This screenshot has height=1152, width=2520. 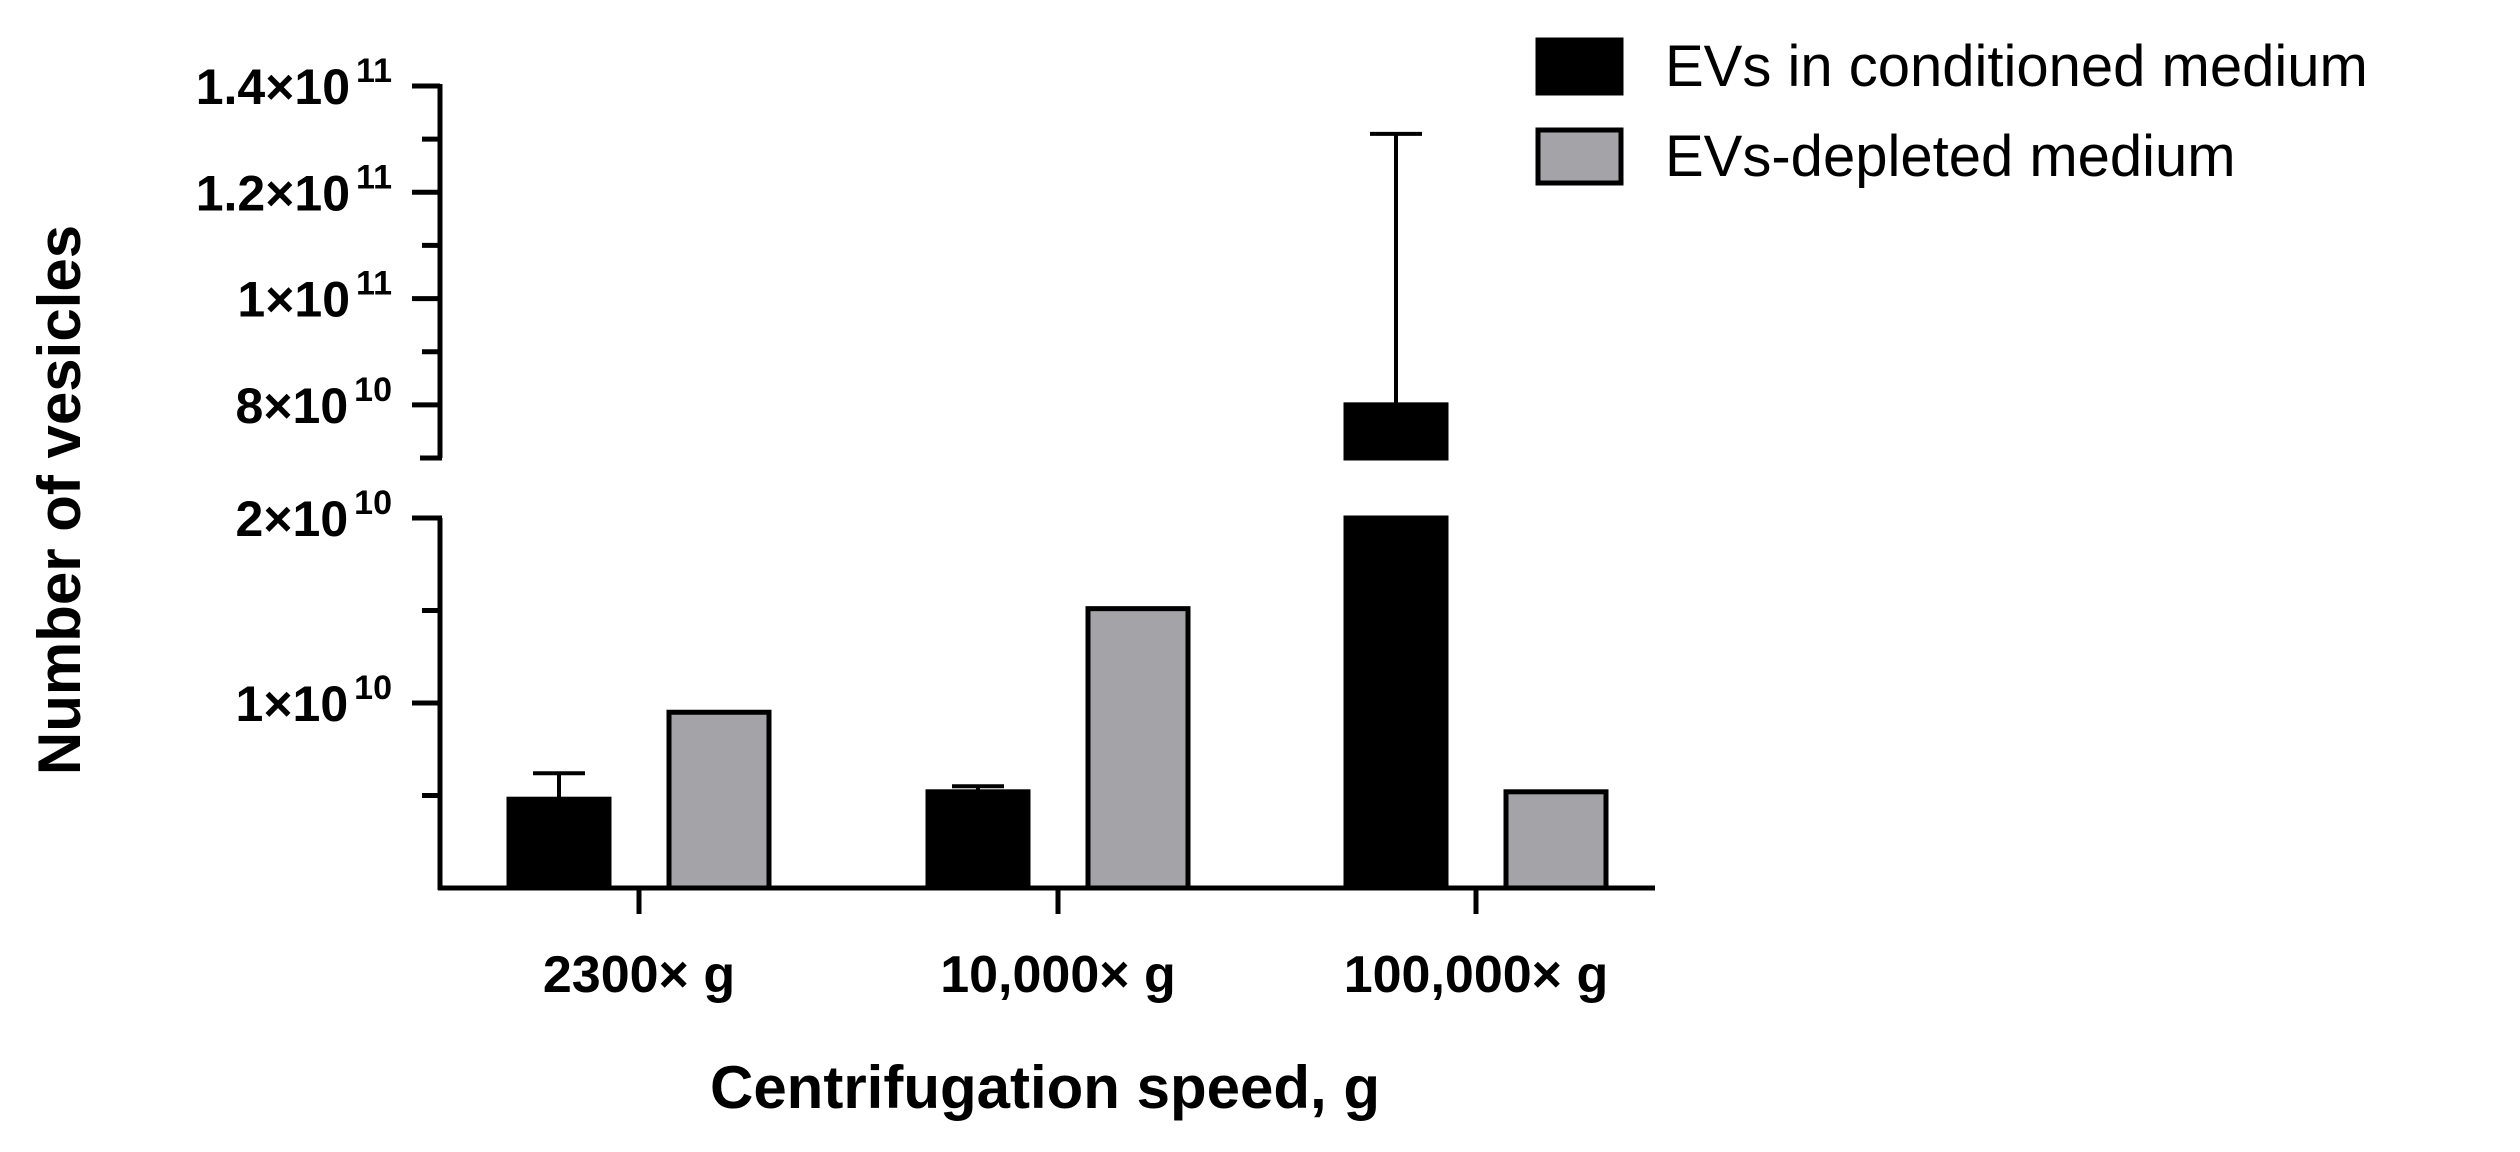 I want to click on bar-conditioned-lower, so click(x=1396, y=703).